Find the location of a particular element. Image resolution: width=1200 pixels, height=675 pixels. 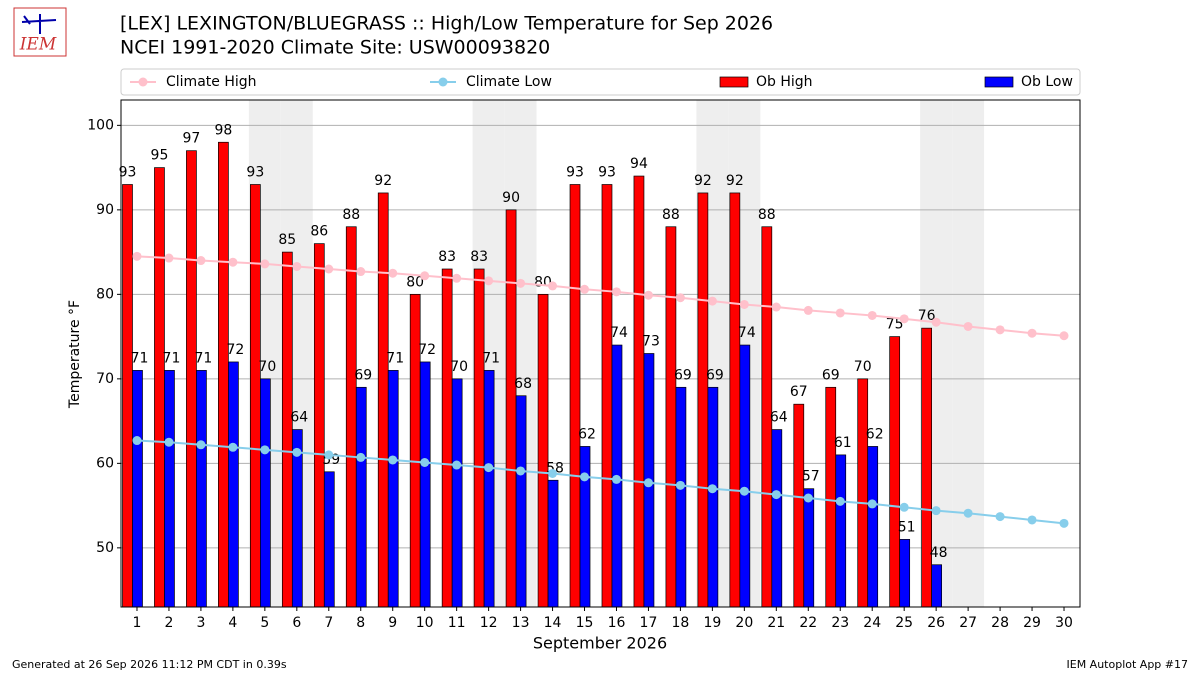

data-label: 94 is located at coordinates (639, 164).